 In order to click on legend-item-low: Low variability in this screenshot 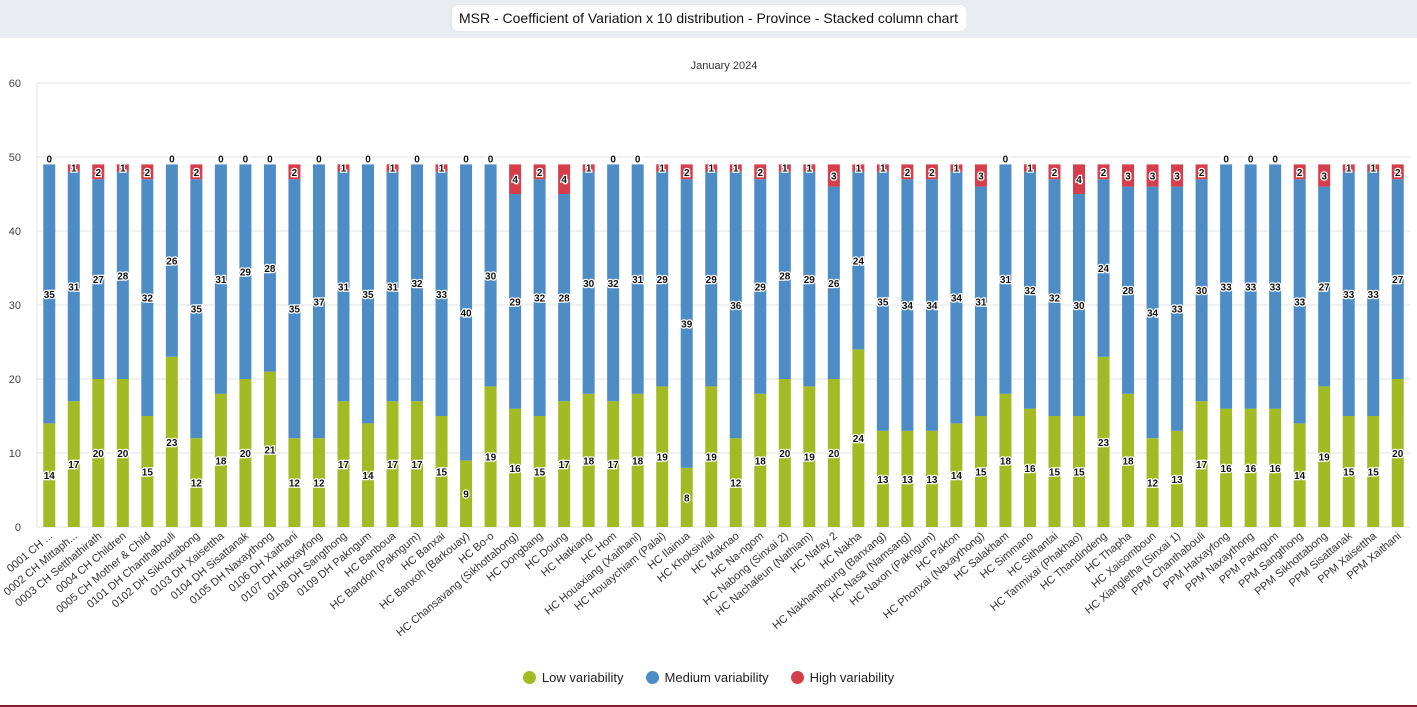, I will do `click(573, 677)`.